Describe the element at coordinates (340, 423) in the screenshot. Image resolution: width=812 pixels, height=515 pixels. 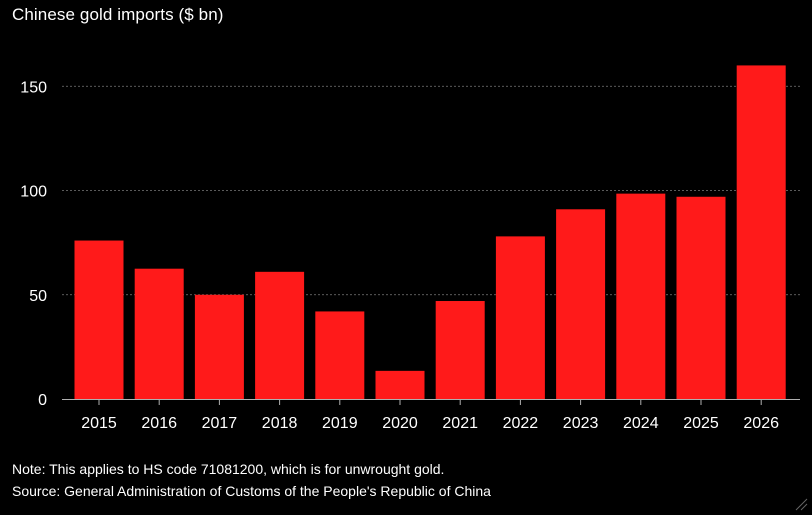
I see `x-tick-label: 2019` at that location.